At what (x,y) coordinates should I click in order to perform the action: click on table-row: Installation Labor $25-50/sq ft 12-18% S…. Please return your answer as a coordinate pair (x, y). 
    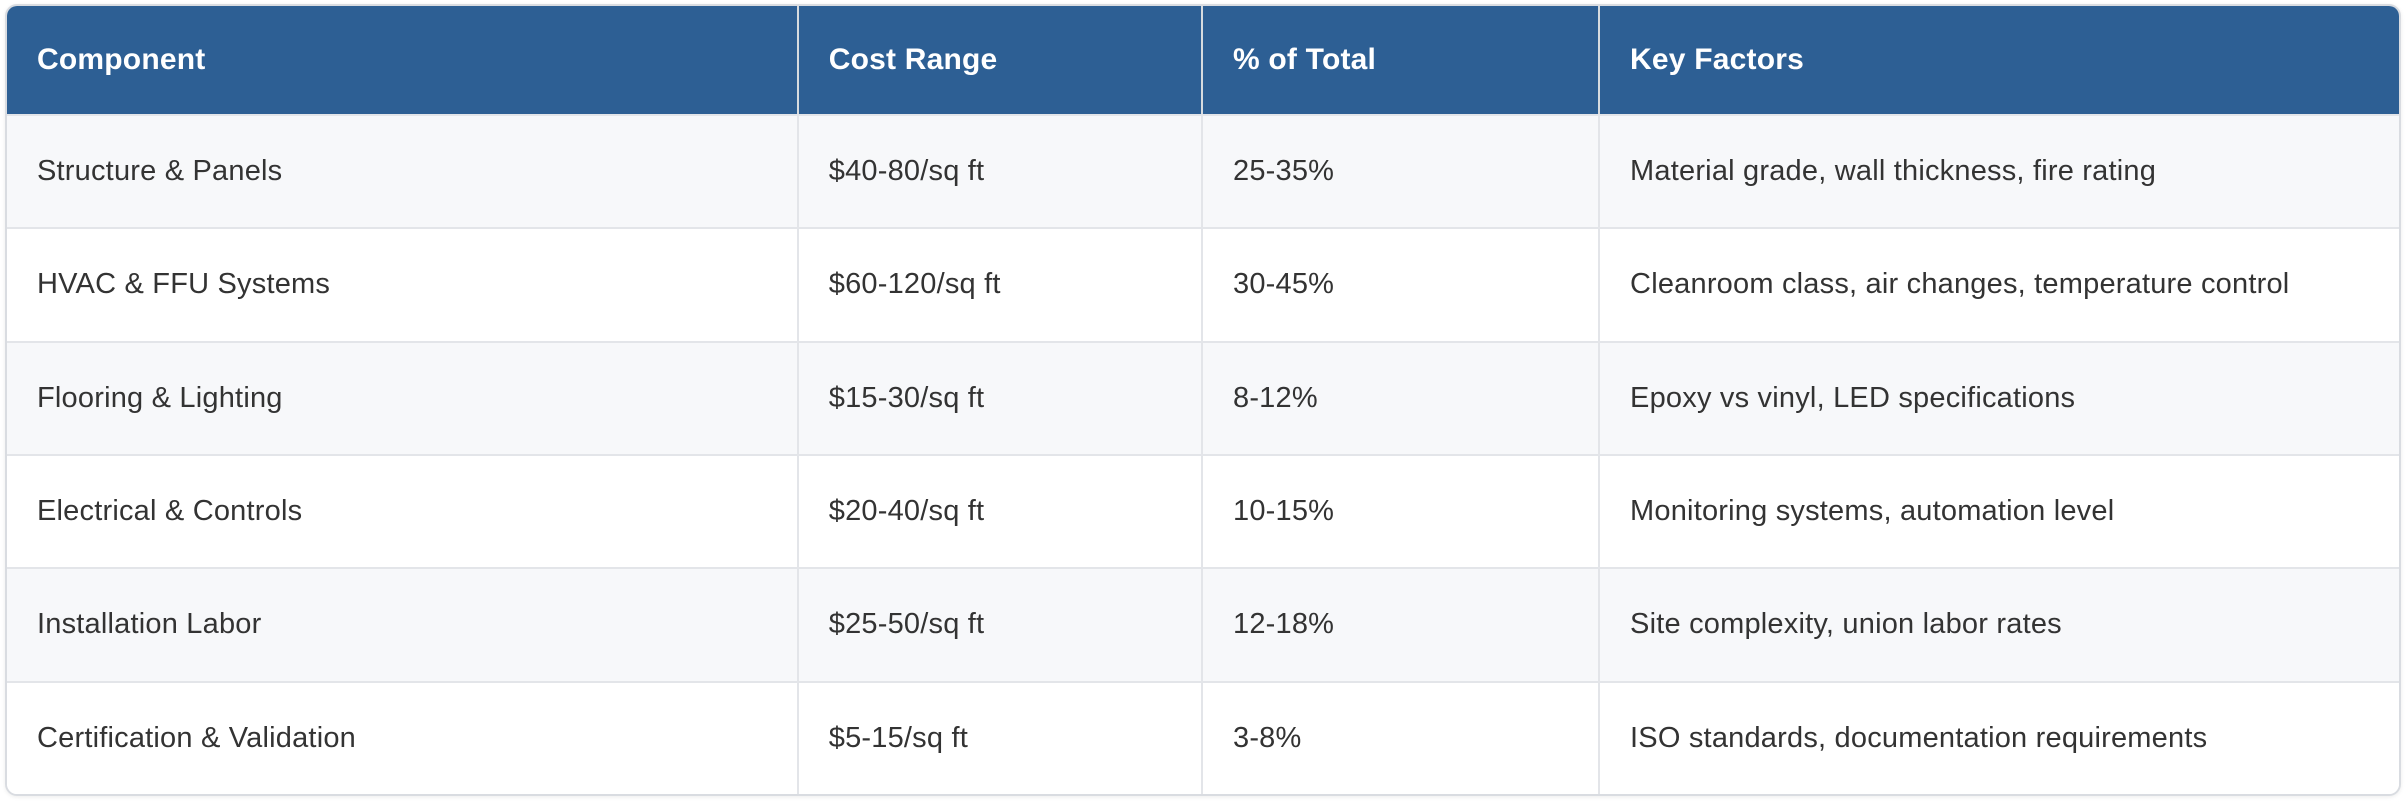
    Looking at the image, I should click on (1203, 624).